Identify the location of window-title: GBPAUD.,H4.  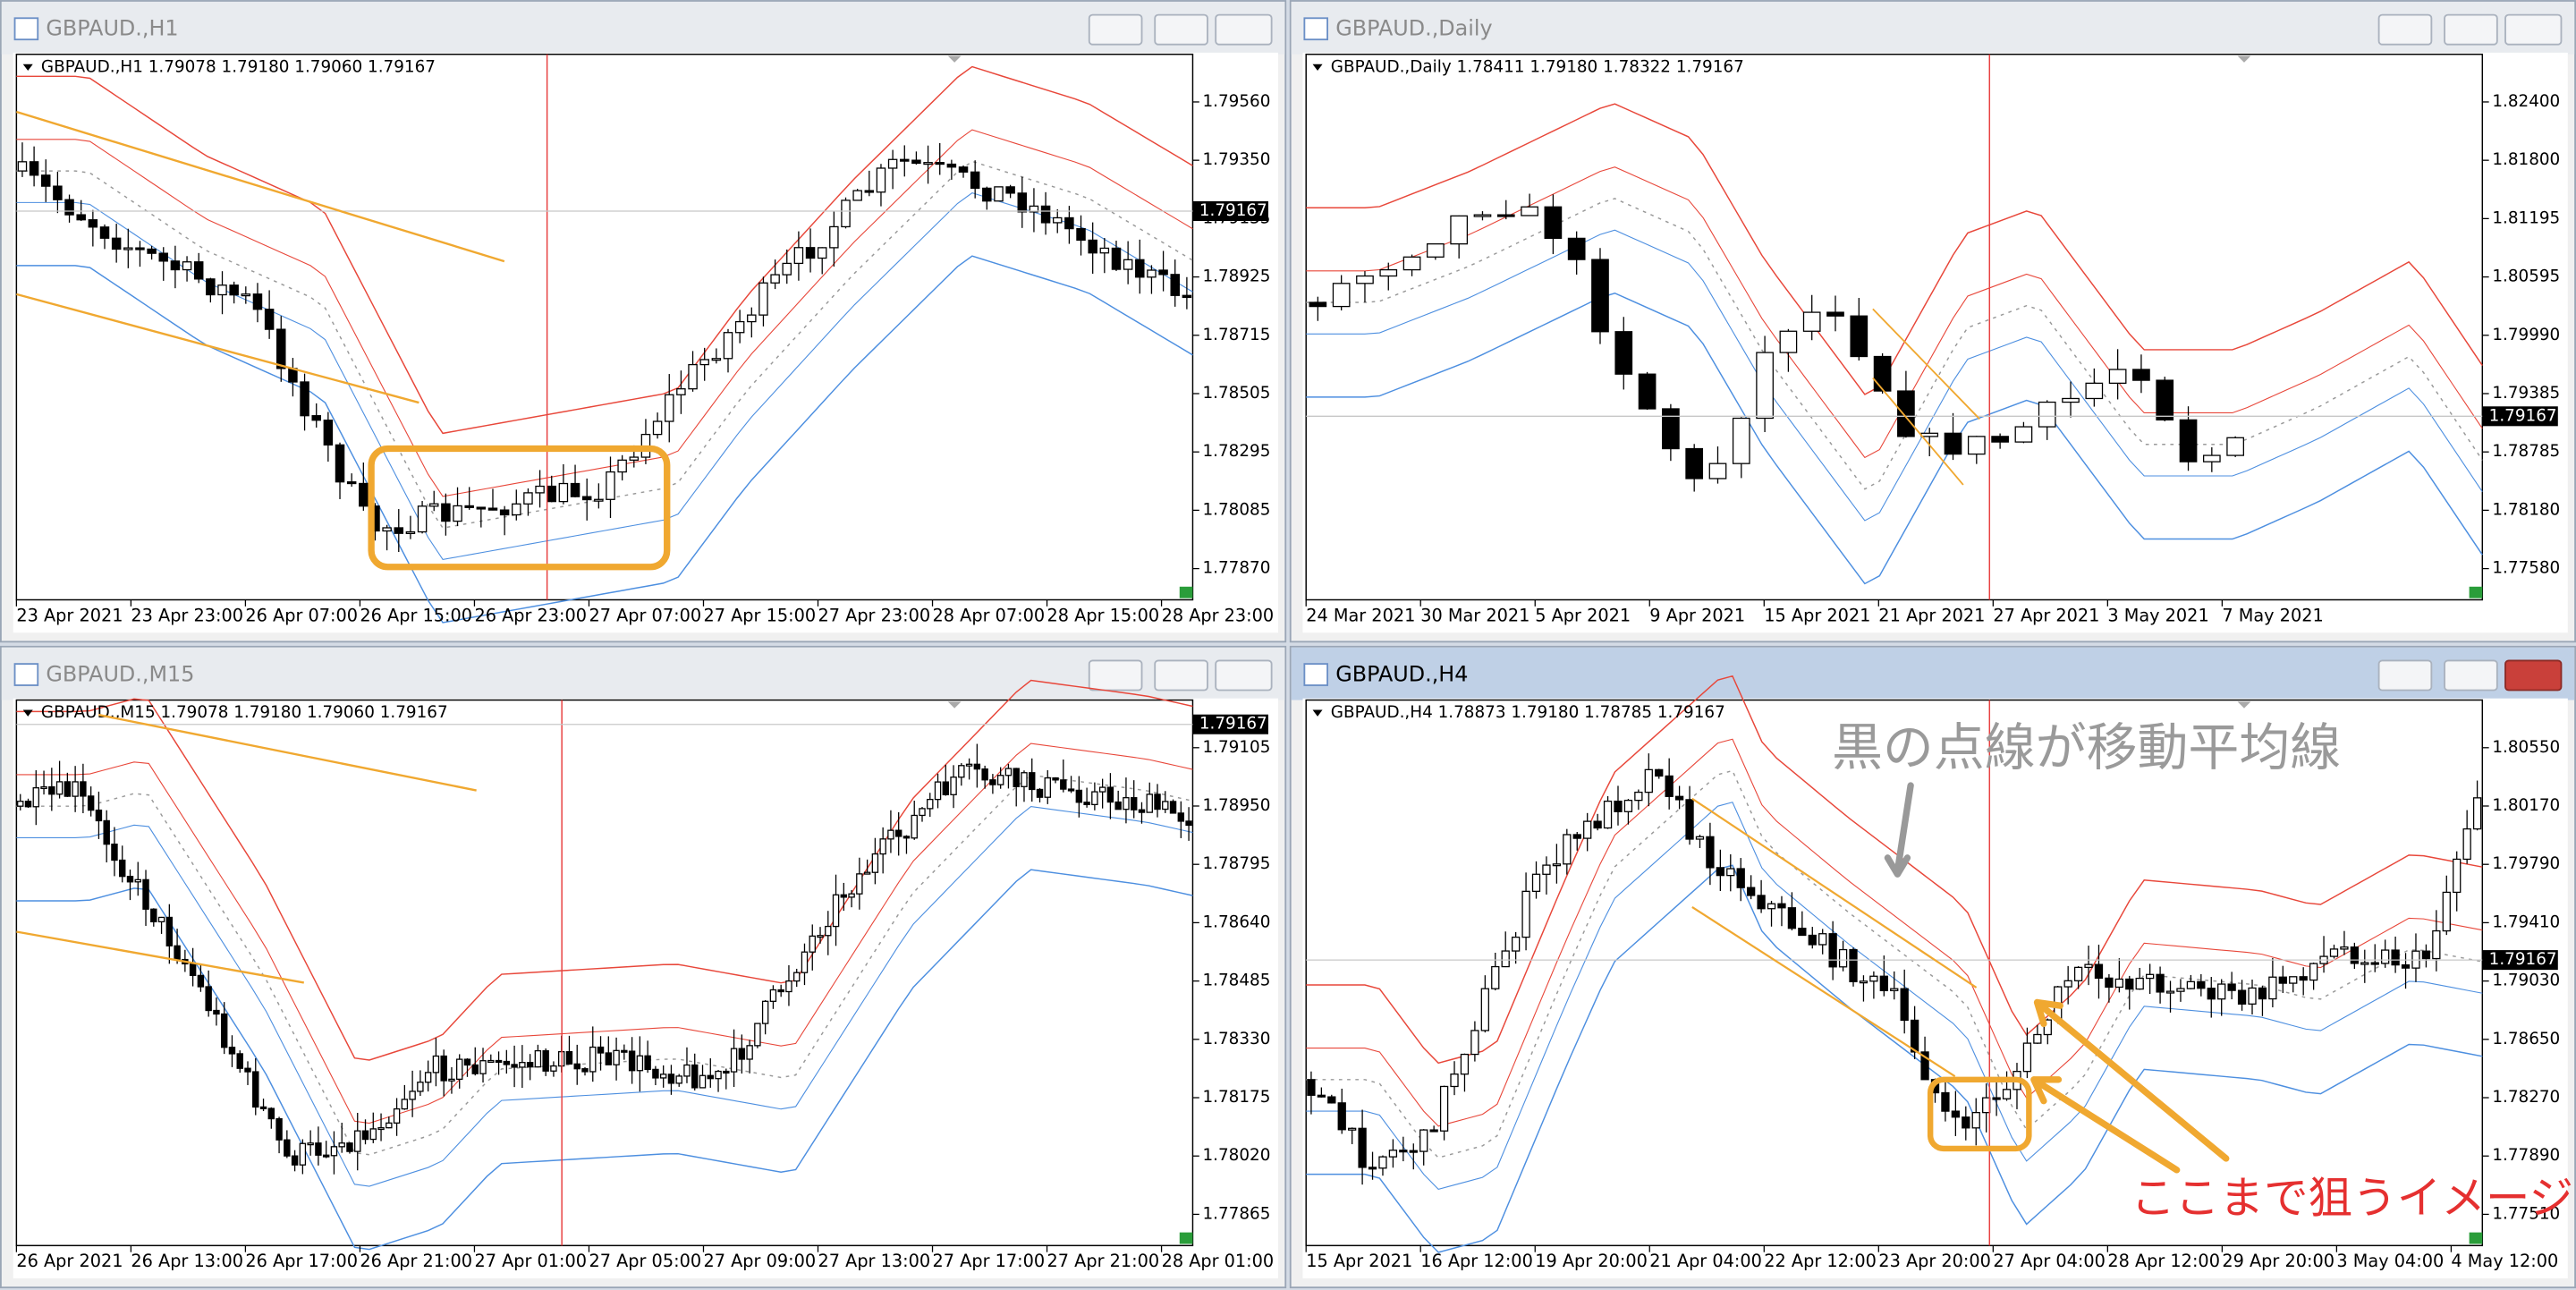
(1401, 673).